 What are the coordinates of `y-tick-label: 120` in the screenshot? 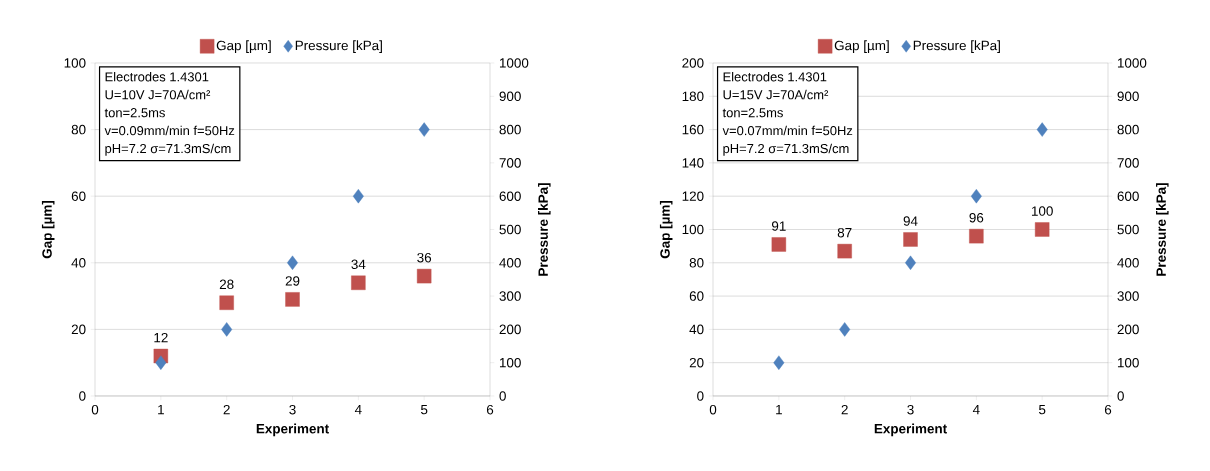 It's located at (693, 196).